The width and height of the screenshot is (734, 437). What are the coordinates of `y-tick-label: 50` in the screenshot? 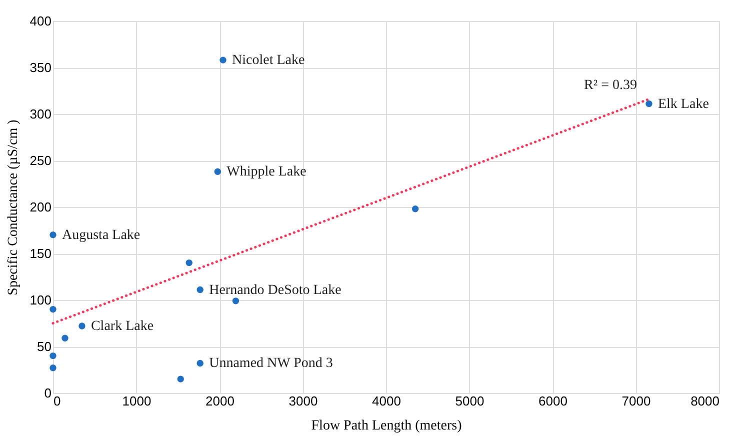 It's located at (44, 346).